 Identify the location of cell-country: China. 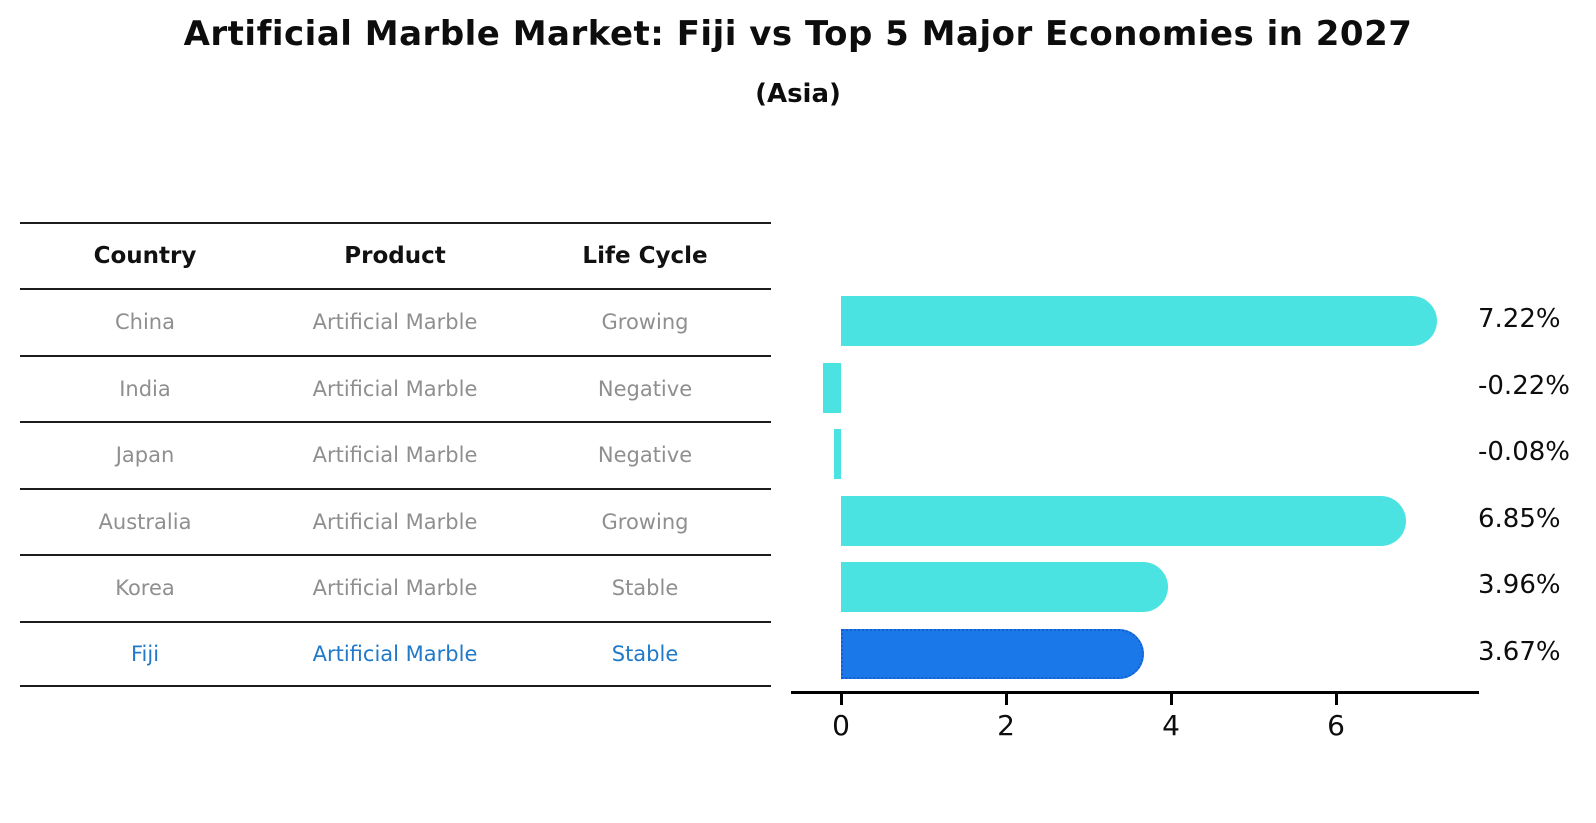
(145, 322).